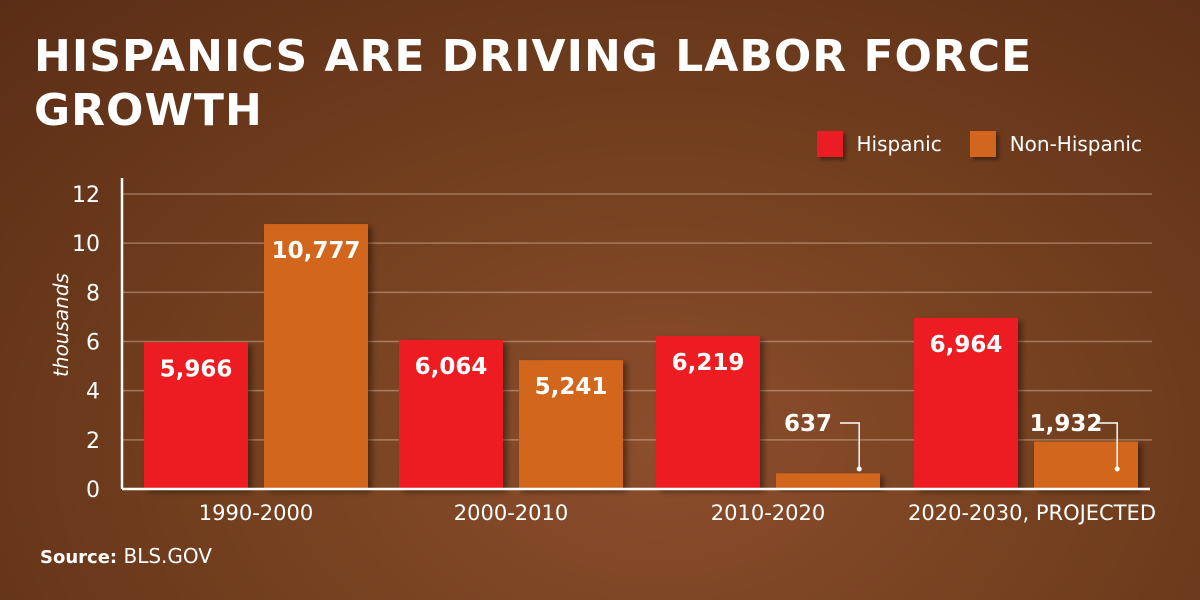 The width and height of the screenshot is (1200, 600). I want to click on data-label: 5,966, so click(196, 369).